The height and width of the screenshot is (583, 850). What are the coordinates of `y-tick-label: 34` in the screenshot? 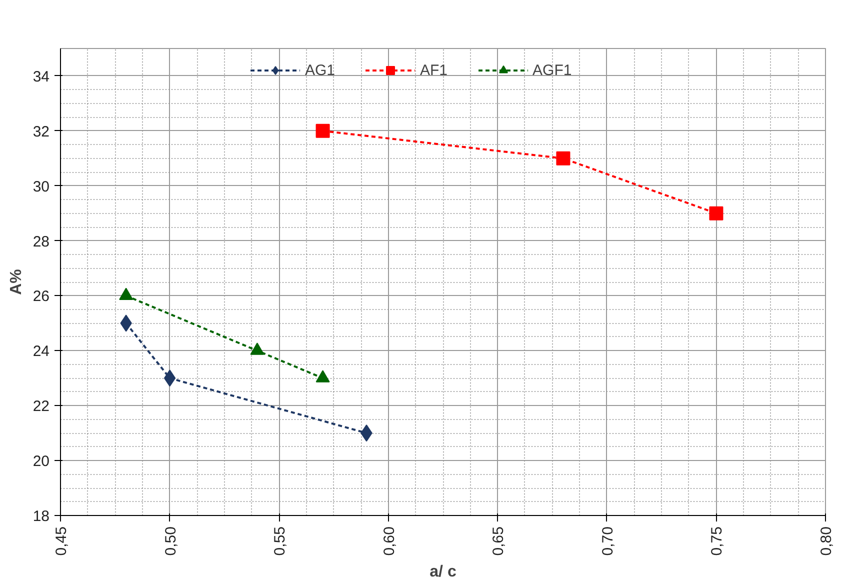 It's located at (41, 77).